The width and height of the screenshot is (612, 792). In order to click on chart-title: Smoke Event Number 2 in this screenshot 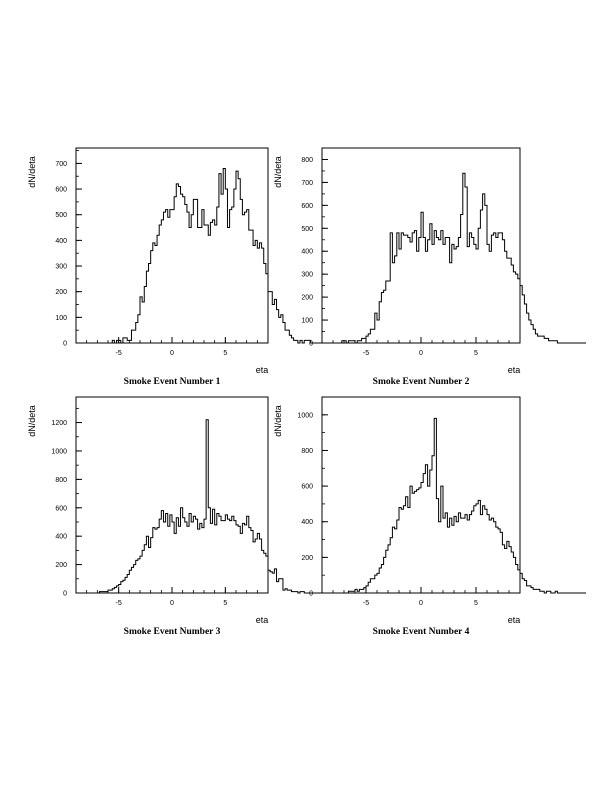, I will do `click(421, 382)`.